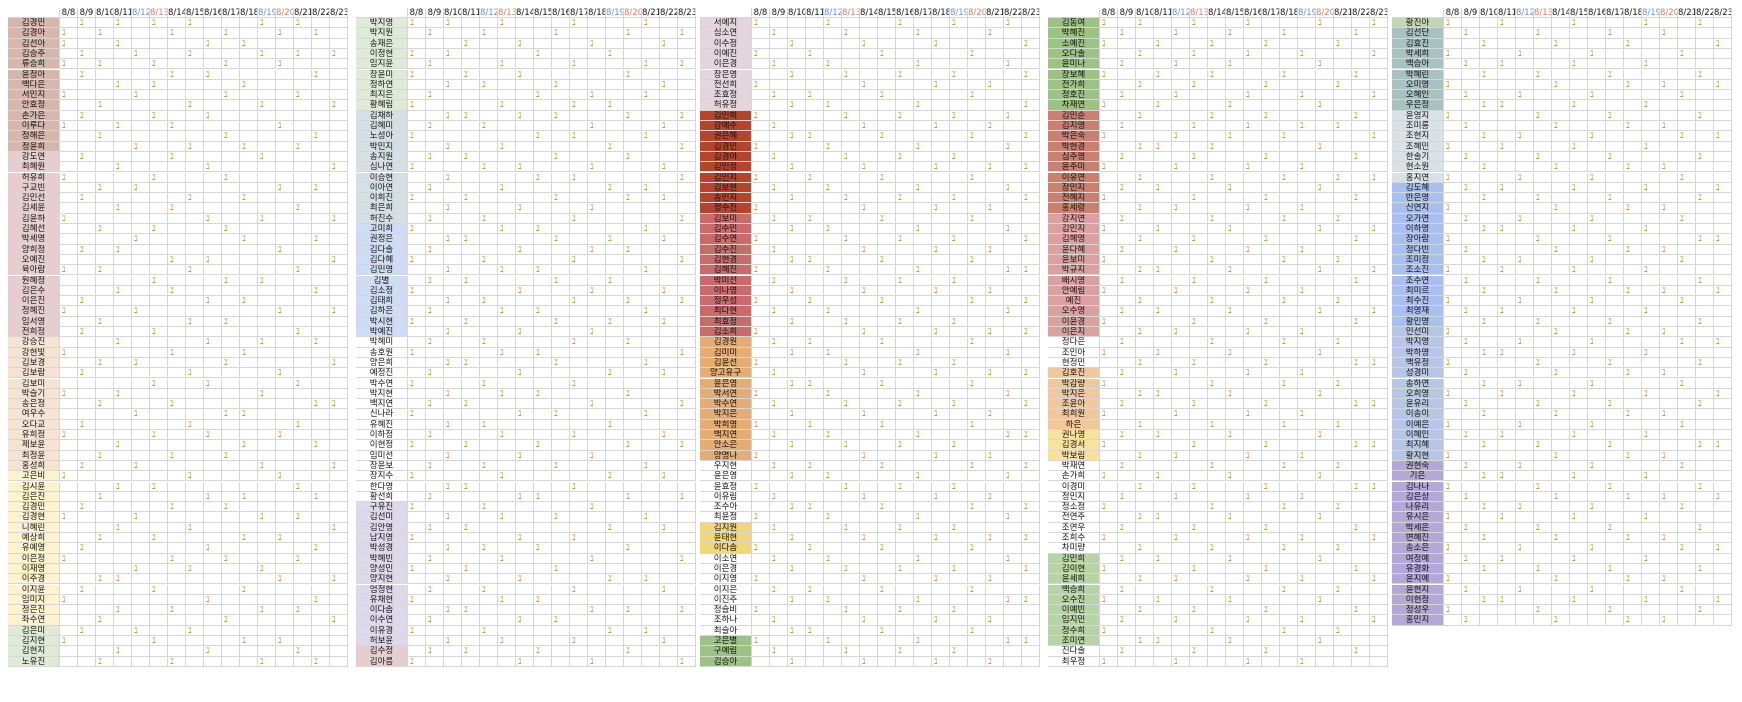 The width and height of the screenshot is (1742, 702). What do you see at coordinates (34, 651) in the screenshot?
I see `member-name-cell: 김현지` at bounding box center [34, 651].